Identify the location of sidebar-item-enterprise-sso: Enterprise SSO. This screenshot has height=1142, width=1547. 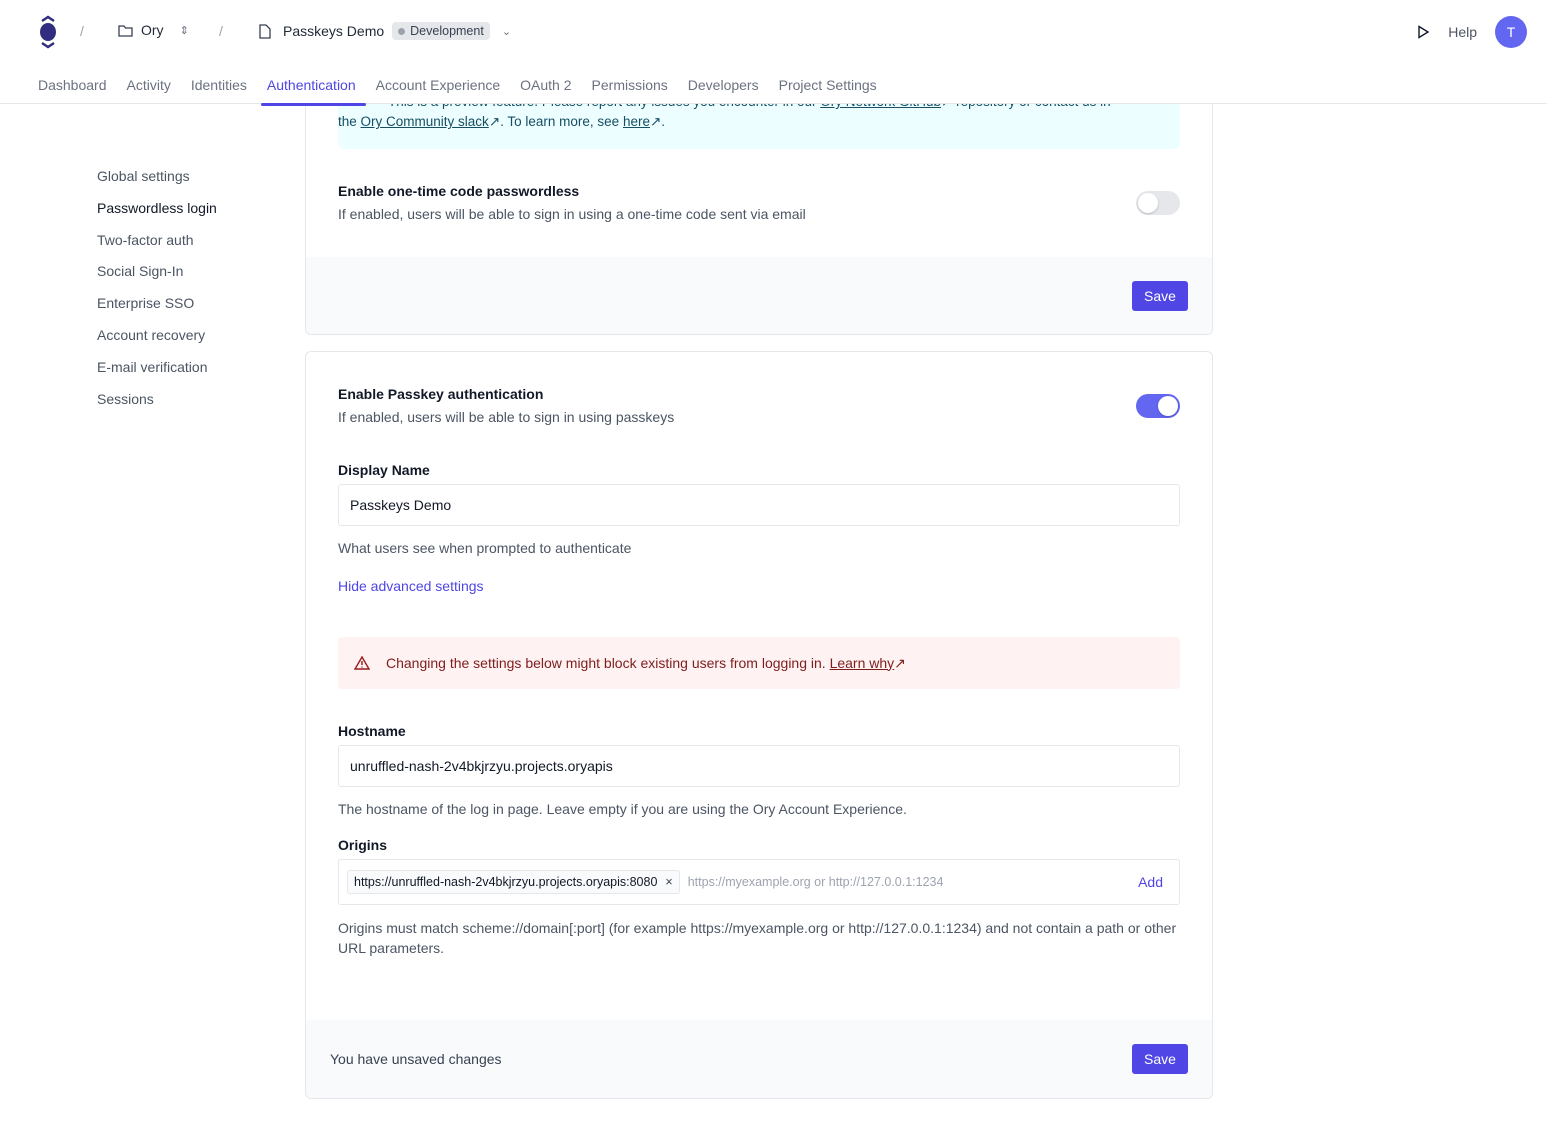
(146, 303).